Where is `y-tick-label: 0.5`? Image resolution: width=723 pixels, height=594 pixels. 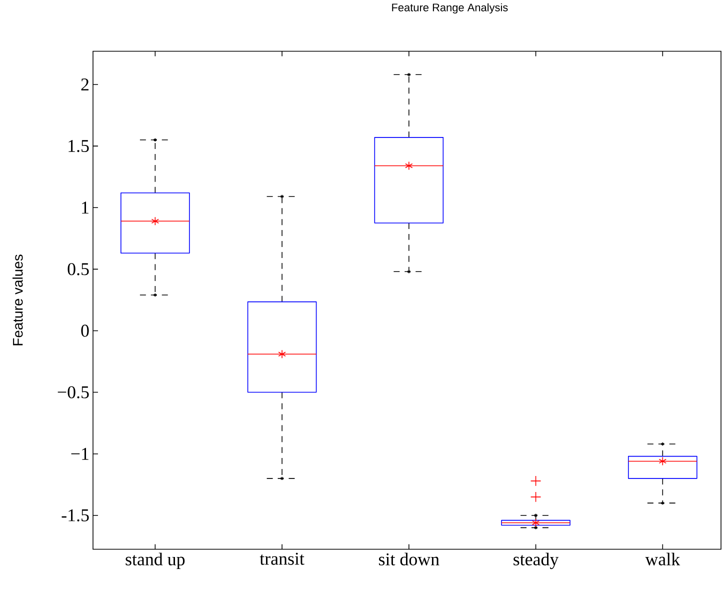
y-tick-label: 0.5 is located at coordinates (78, 269).